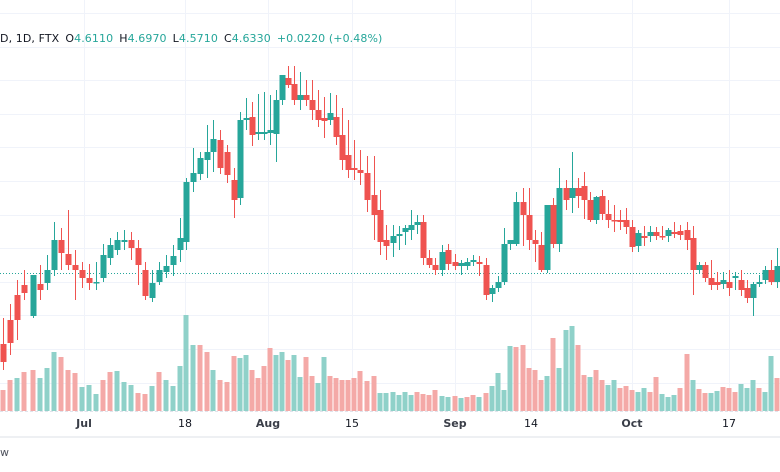 Image resolution: width=780 pixels, height=472 pixels. Describe the element at coordinates (29, 38) in the screenshot. I see `symbol-interval-exchange: D, 1D, FTX` at that location.